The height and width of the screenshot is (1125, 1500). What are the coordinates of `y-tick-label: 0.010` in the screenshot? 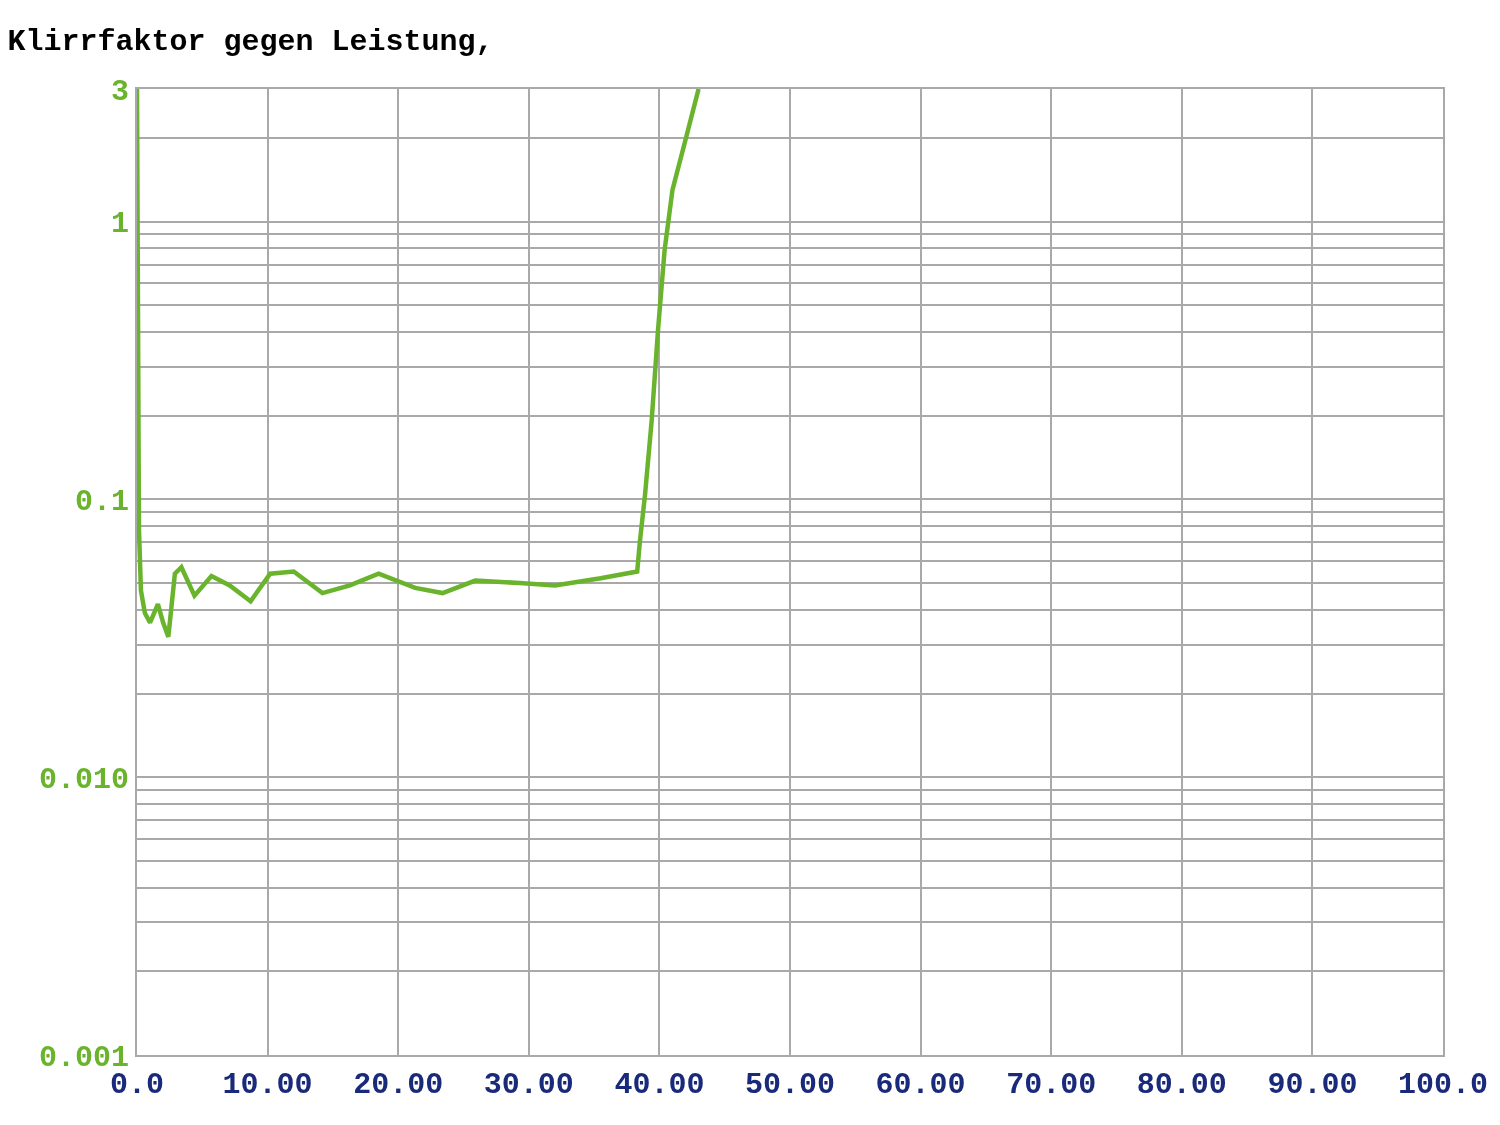 It's located at (83, 779).